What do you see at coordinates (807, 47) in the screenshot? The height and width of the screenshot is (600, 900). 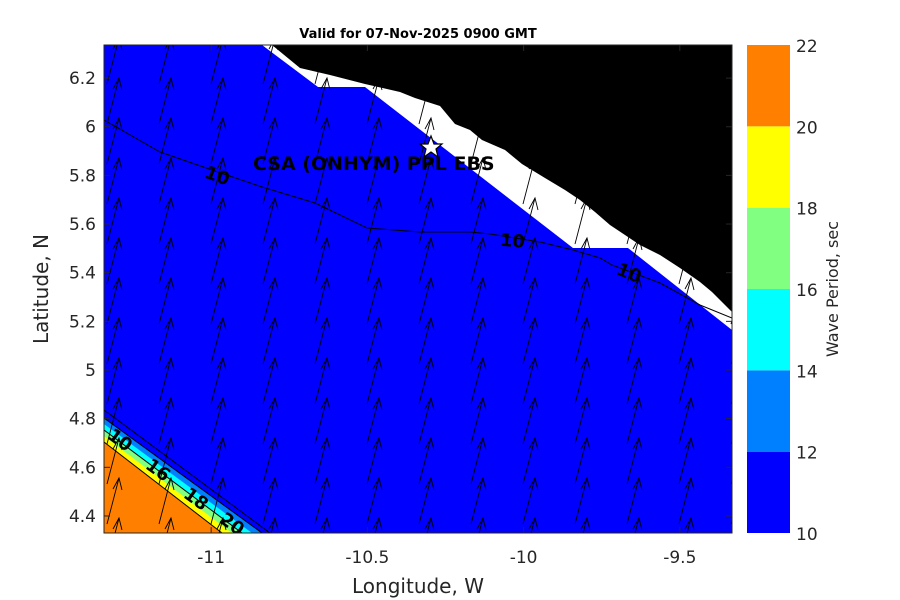 I see `colorbar-tick-label: 22` at bounding box center [807, 47].